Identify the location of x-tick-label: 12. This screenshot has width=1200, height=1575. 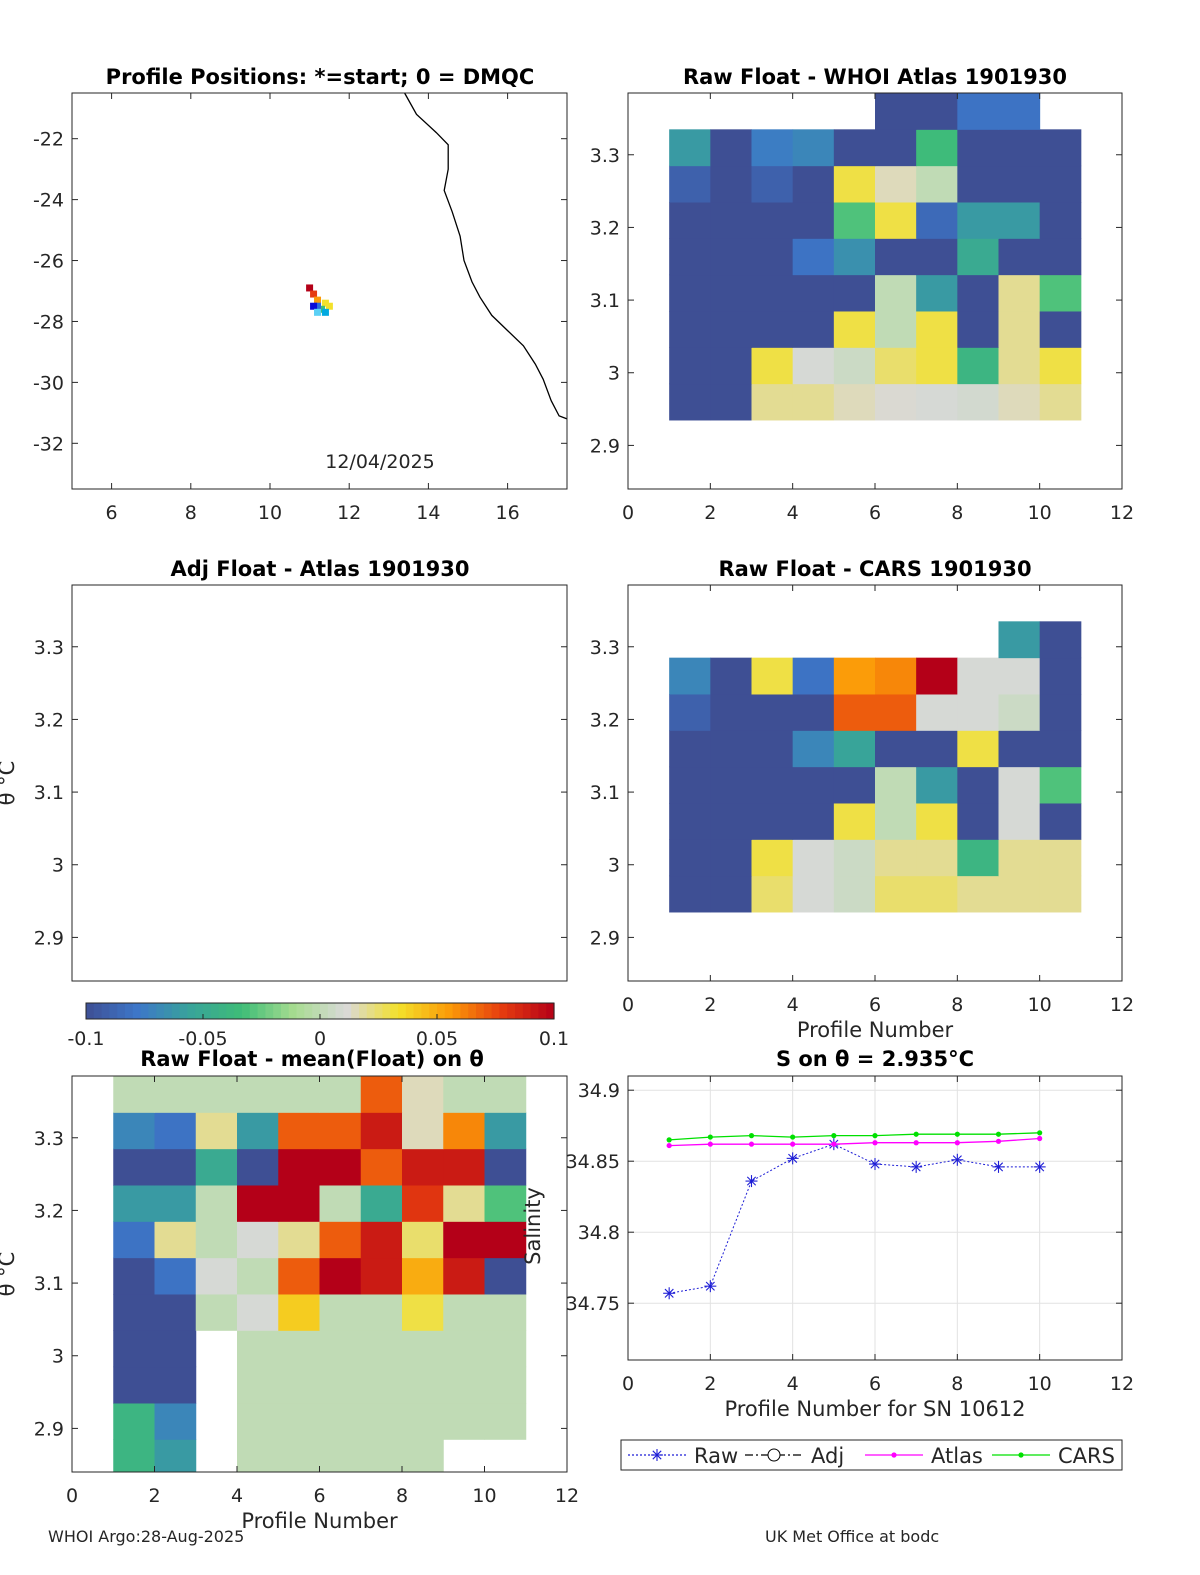
(567, 1496).